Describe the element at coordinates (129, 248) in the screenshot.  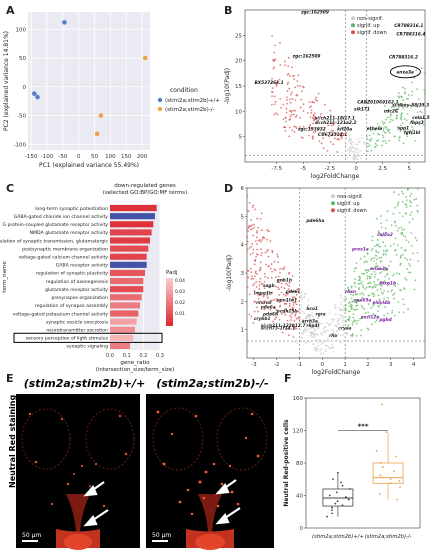
I see `bar` at that location.